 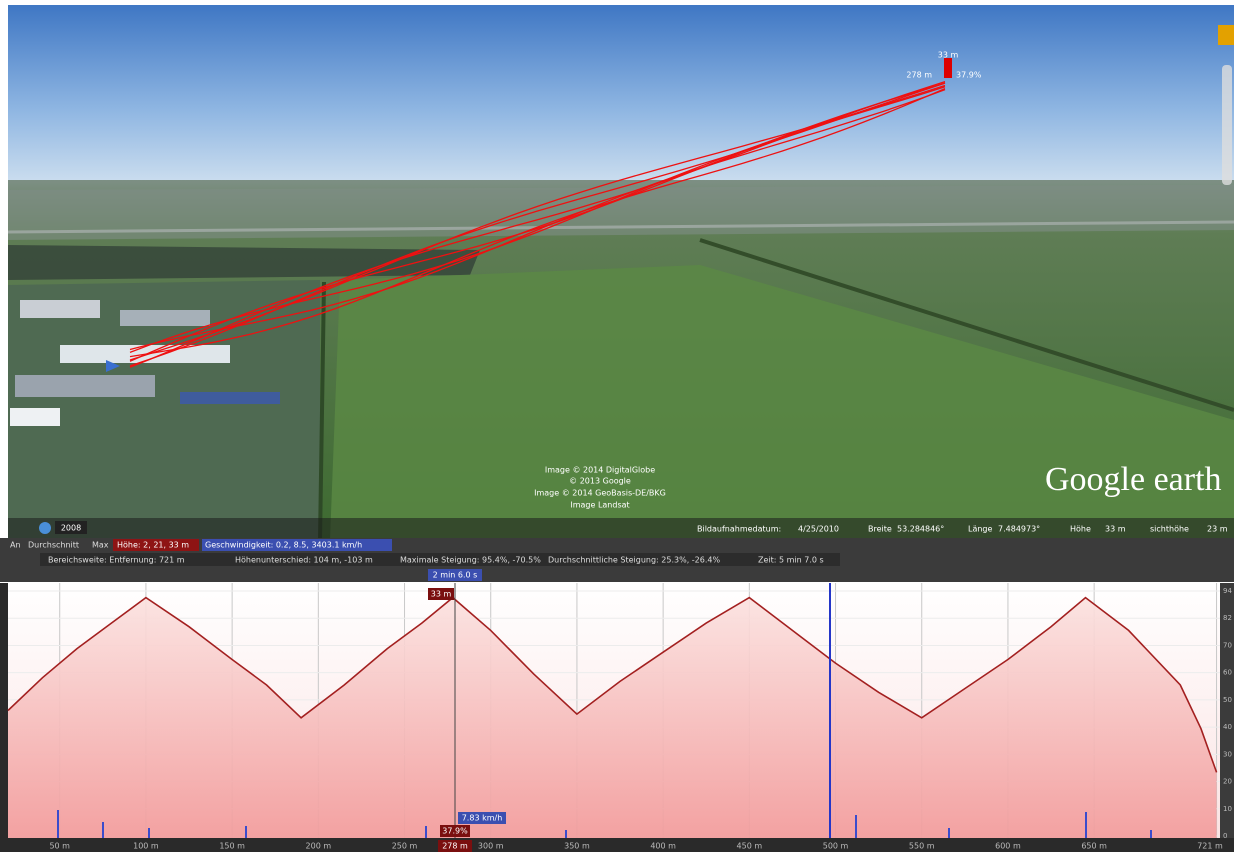 I want to click on status-label: Breite, so click(x=880, y=529).